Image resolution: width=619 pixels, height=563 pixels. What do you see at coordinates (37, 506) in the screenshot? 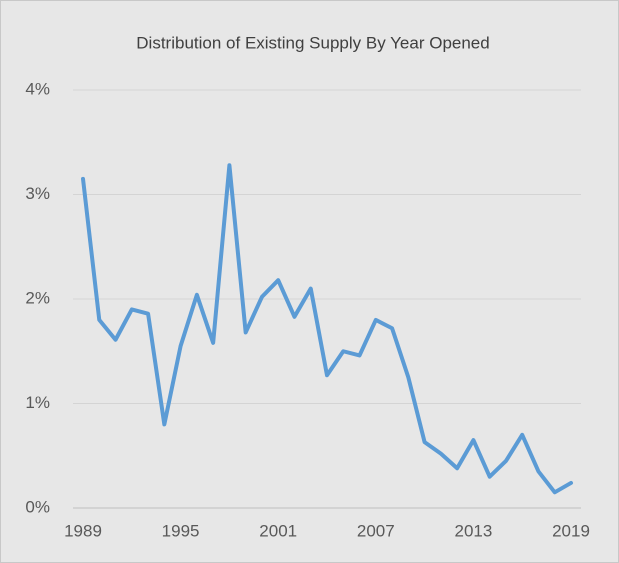
I see `y-tick-label: 0%` at bounding box center [37, 506].